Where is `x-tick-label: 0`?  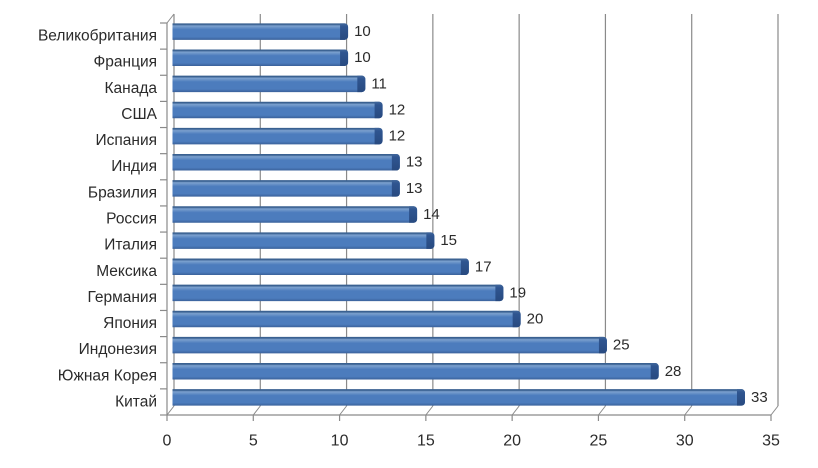
x-tick-label: 0 is located at coordinates (167, 441).